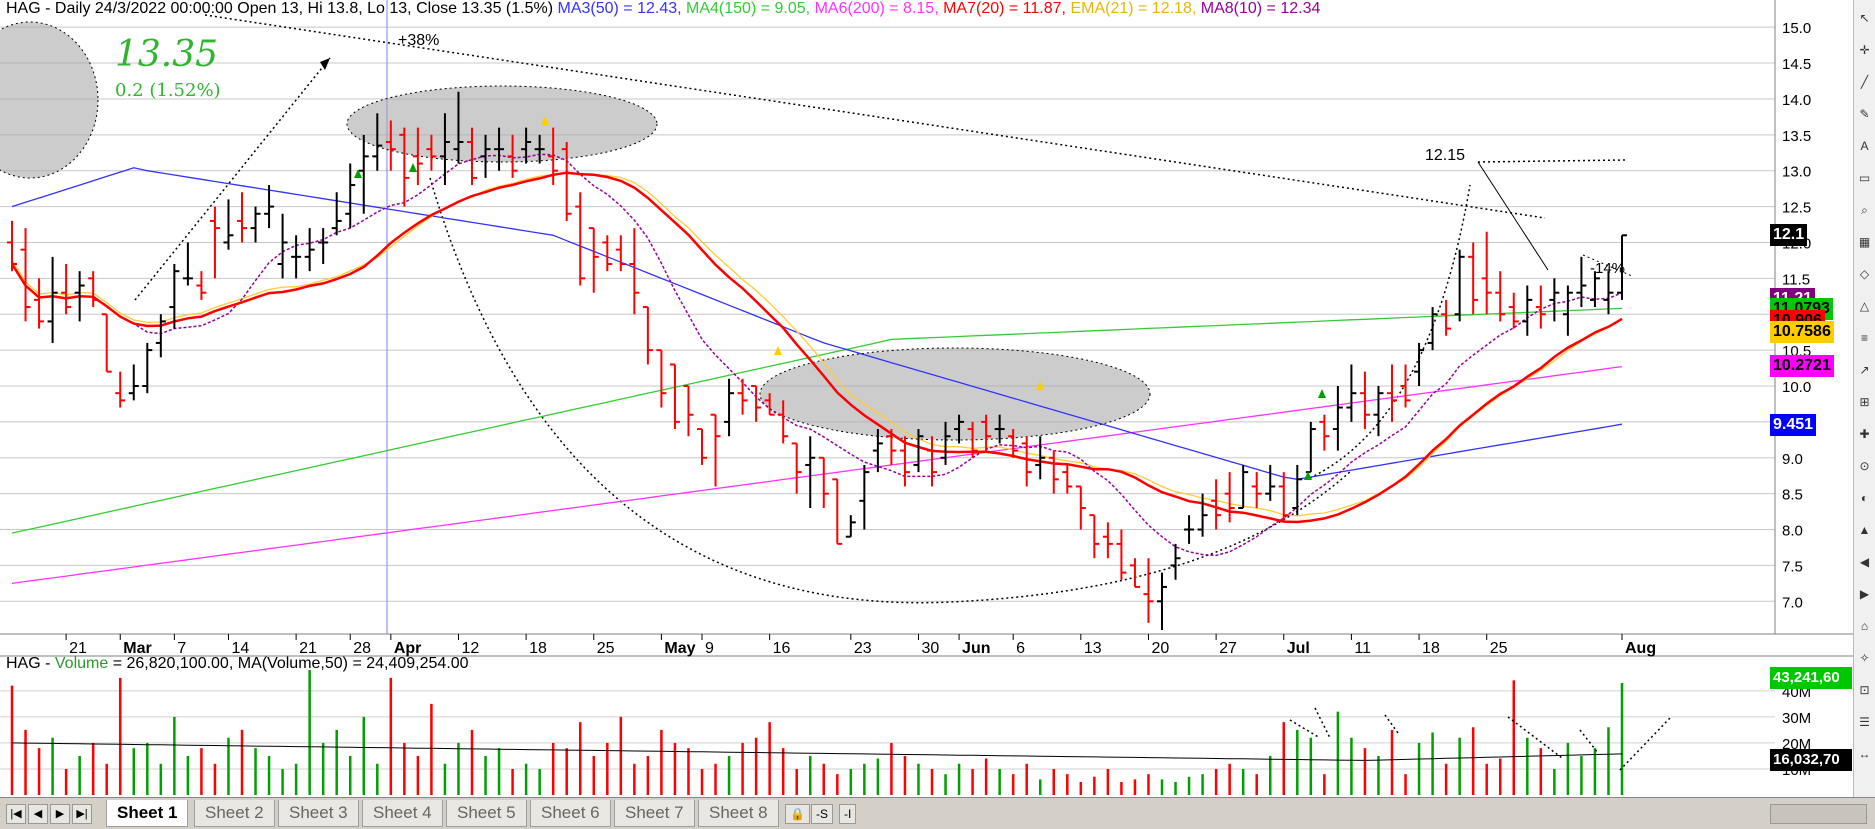  What do you see at coordinates (570, 813) in the screenshot?
I see `tab-sheet-6: Sheet 6` at bounding box center [570, 813].